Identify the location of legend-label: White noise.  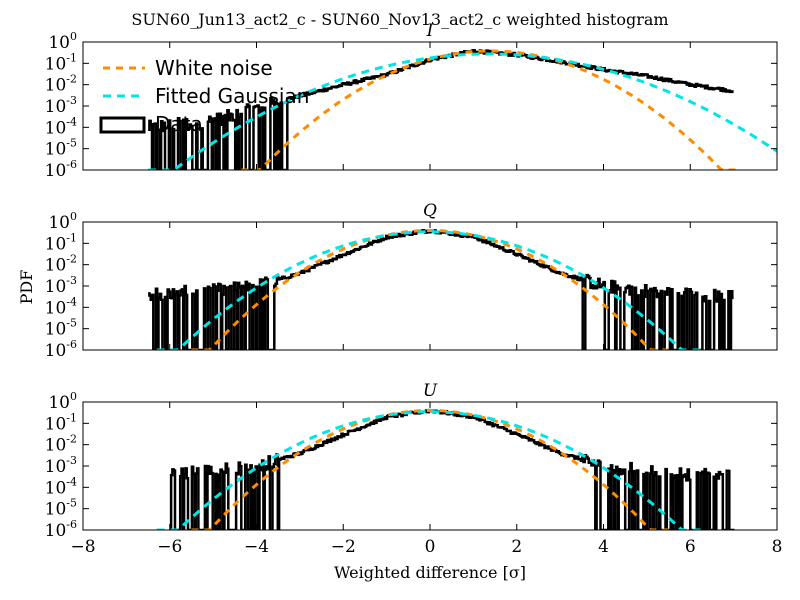
(214, 68).